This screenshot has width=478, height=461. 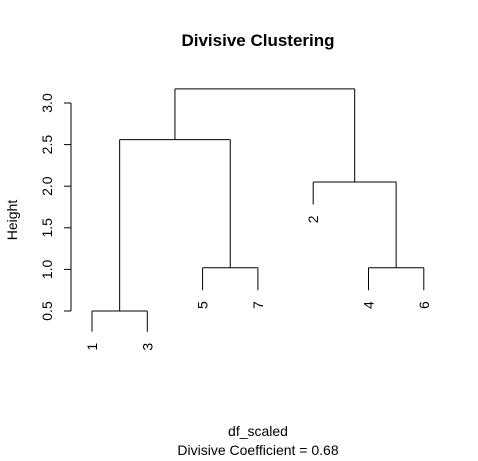 I want to click on divisive-coefficient-label: Divisive Coefficient = 0.68, so click(x=257, y=450).